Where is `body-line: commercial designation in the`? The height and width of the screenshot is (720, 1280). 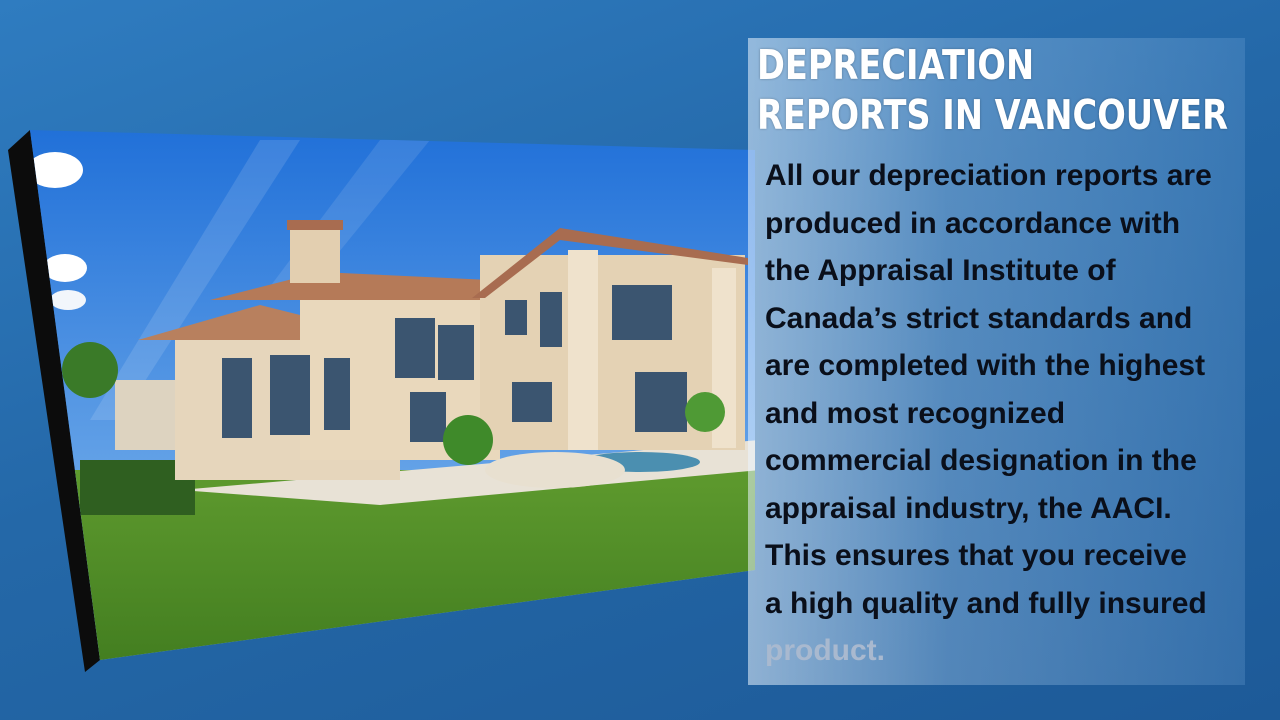
body-line: commercial designation in the is located at coordinates (981, 460).